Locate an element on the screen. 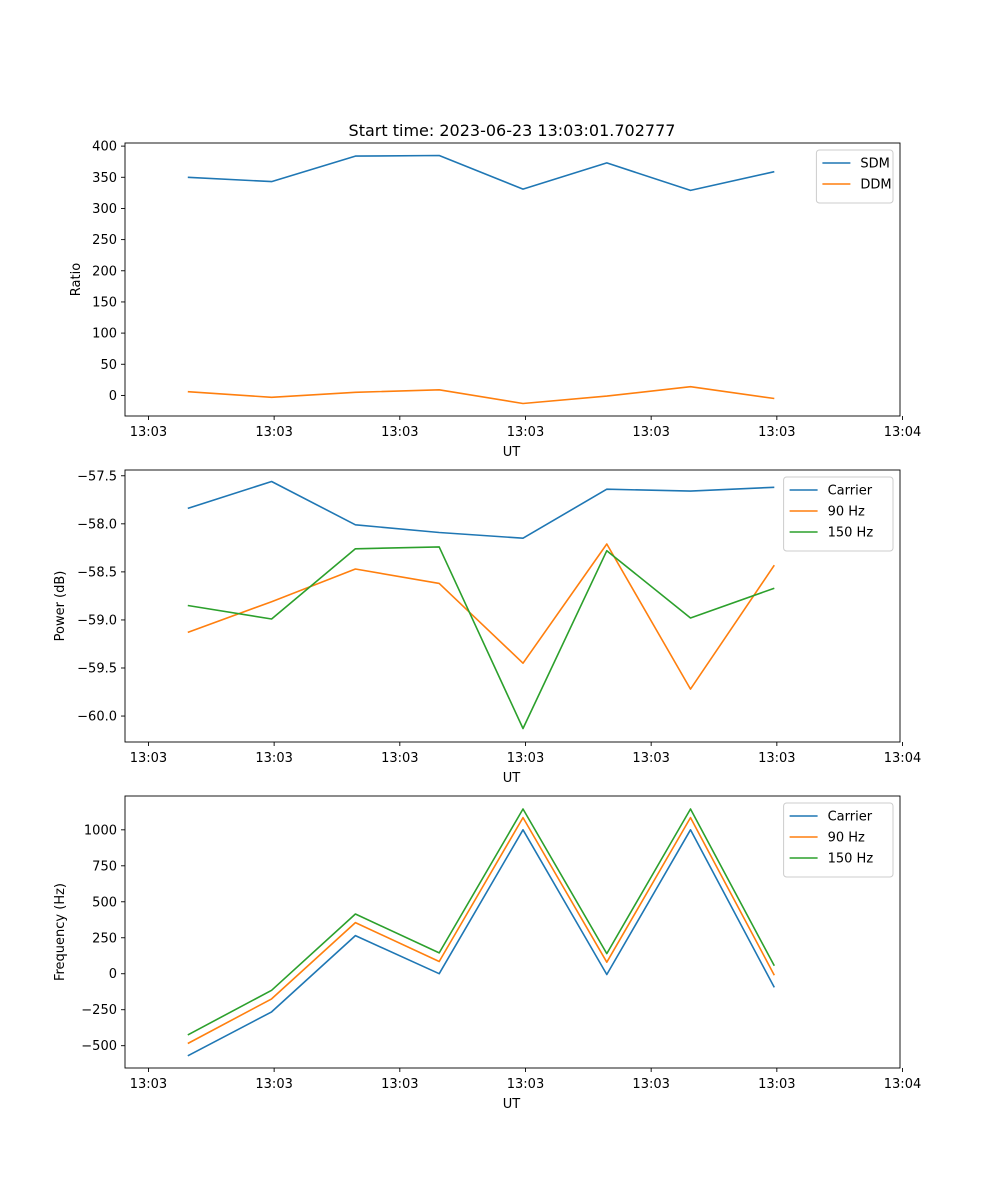 The height and width of the screenshot is (1200, 1000). y-tick-label: 50 is located at coordinates (108, 365).